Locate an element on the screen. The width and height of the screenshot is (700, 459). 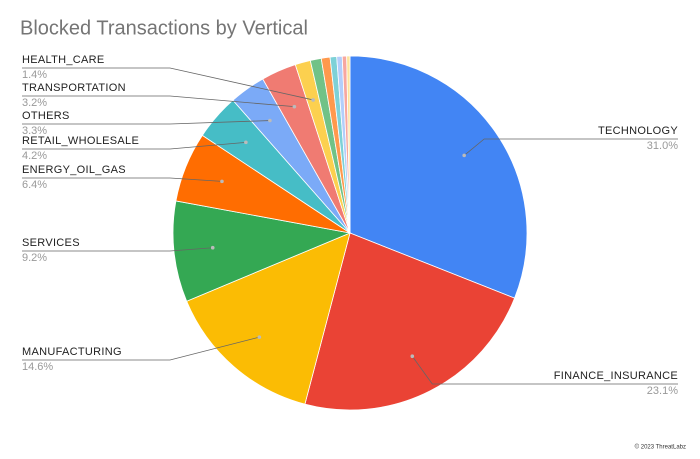
slice-label: RETAIL_WHOLESALE is located at coordinates (80, 141).